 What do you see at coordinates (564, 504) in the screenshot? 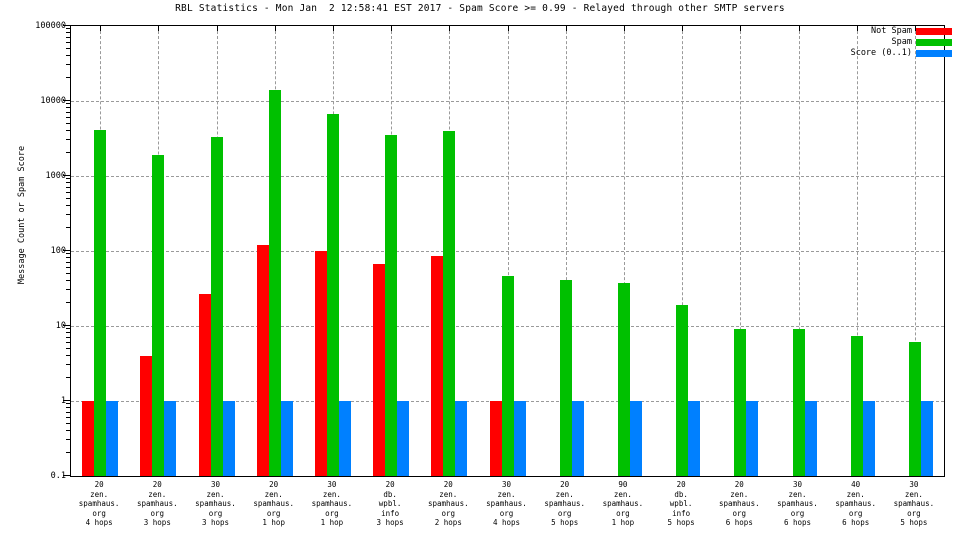
I see `x-axis-tick-label: 20 zen. spamhaus. org 5 hops` at bounding box center [564, 504].